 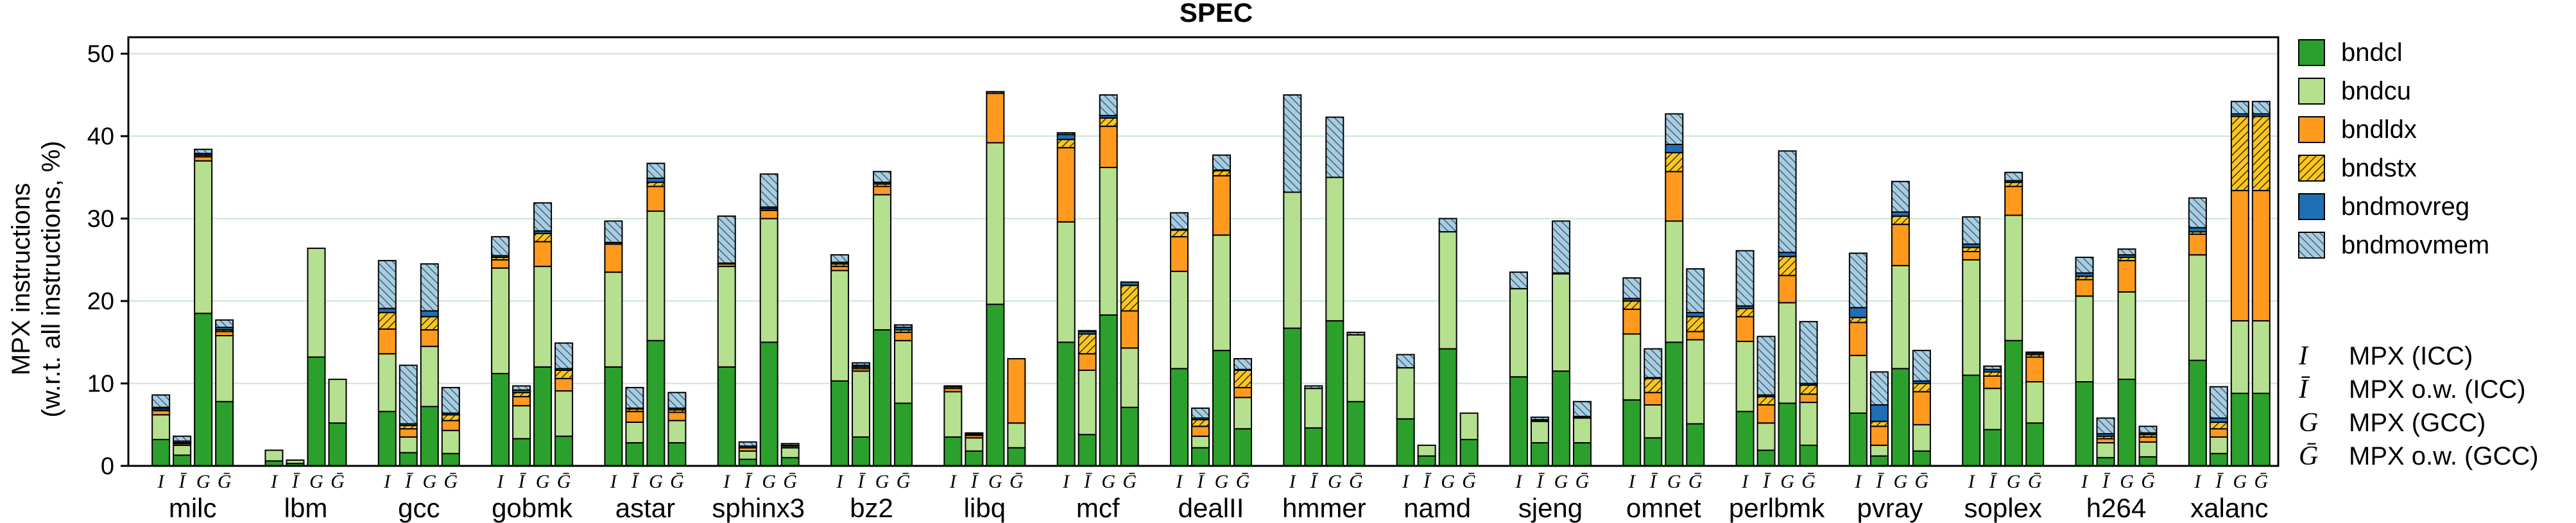 What do you see at coordinates (1971, 230) in the screenshot?
I see `bar-segment-soplex-I-bndmovmem` at bounding box center [1971, 230].